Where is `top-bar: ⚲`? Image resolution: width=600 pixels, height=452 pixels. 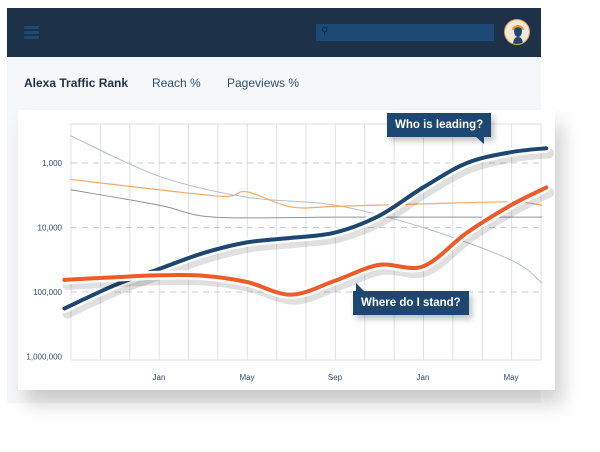 top-bar: ⚲ is located at coordinates (274, 32).